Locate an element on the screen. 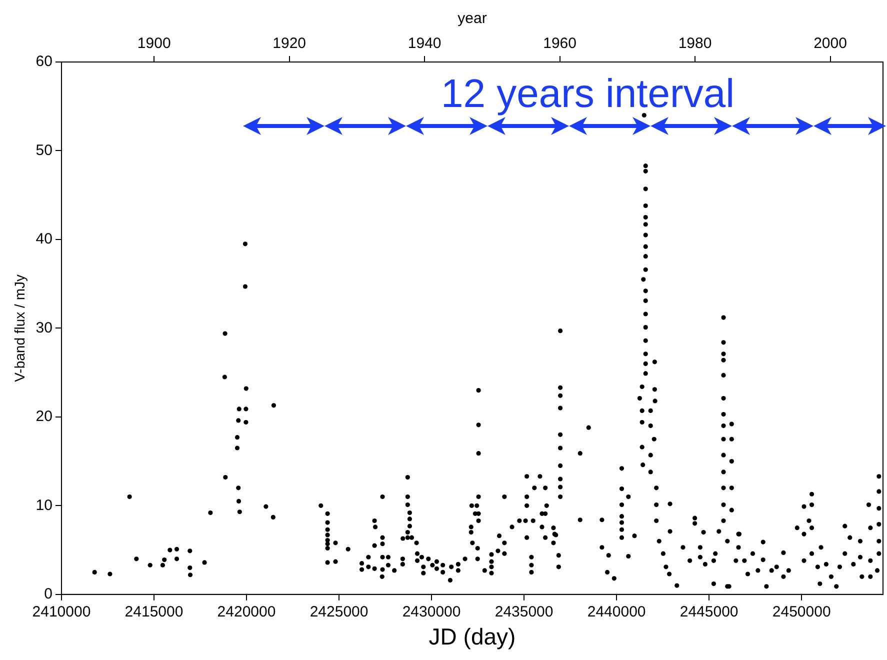 The width and height of the screenshot is (887, 660). y-axis-title: V-band flux / mJy is located at coordinates (19, 328).